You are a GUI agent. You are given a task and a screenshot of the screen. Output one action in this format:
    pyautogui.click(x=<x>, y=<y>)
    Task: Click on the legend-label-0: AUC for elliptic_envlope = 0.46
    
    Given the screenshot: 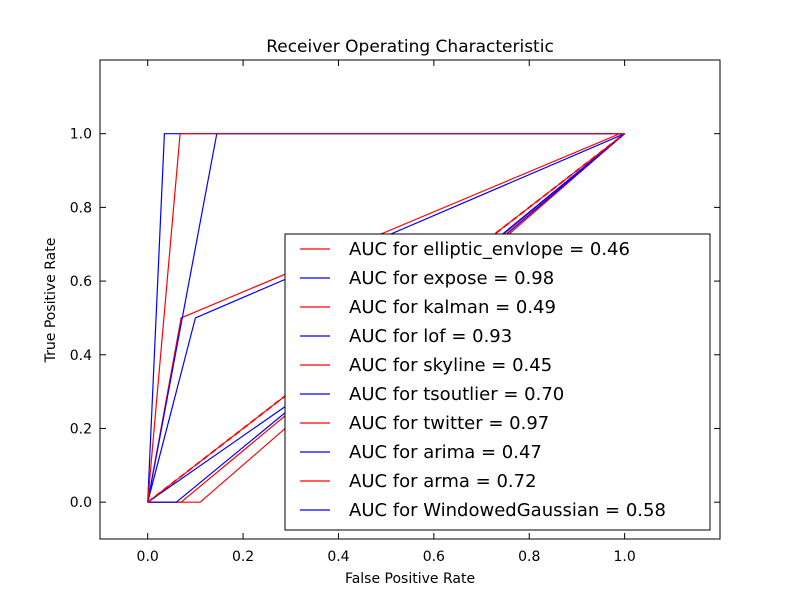 What is the action you would take?
    pyautogui.click(x=489, y=249)
    